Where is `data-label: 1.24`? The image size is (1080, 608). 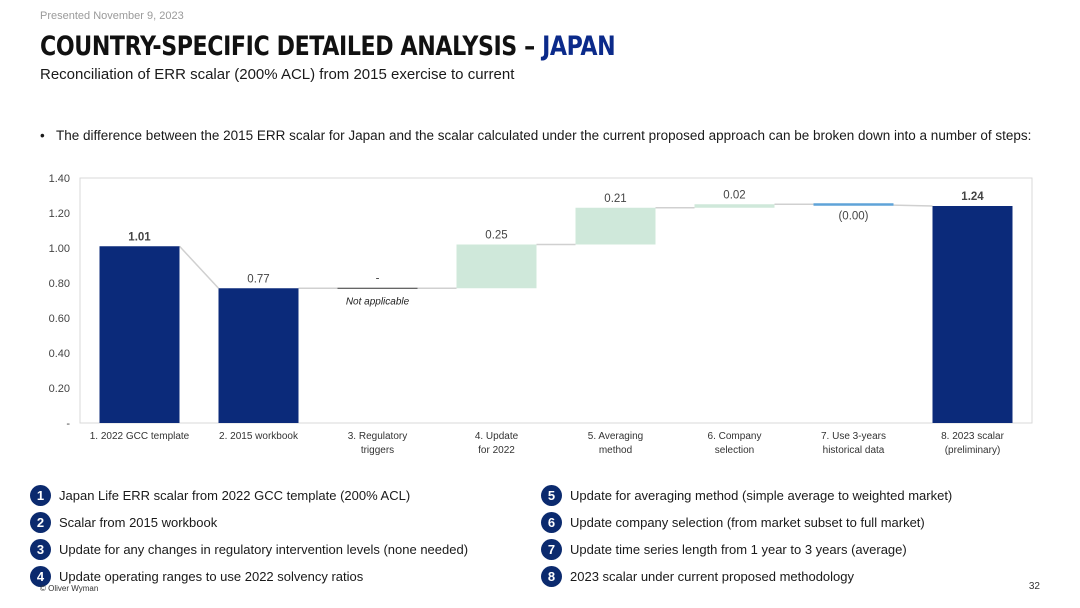
data-label: 1.24 is located at coordinates (972, 197).